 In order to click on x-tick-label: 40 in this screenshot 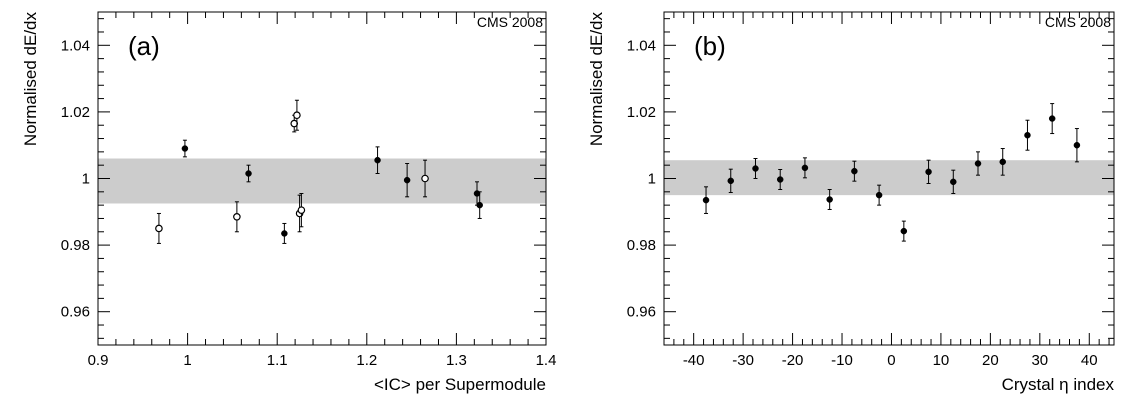, I will do `click(1089, 360)`.